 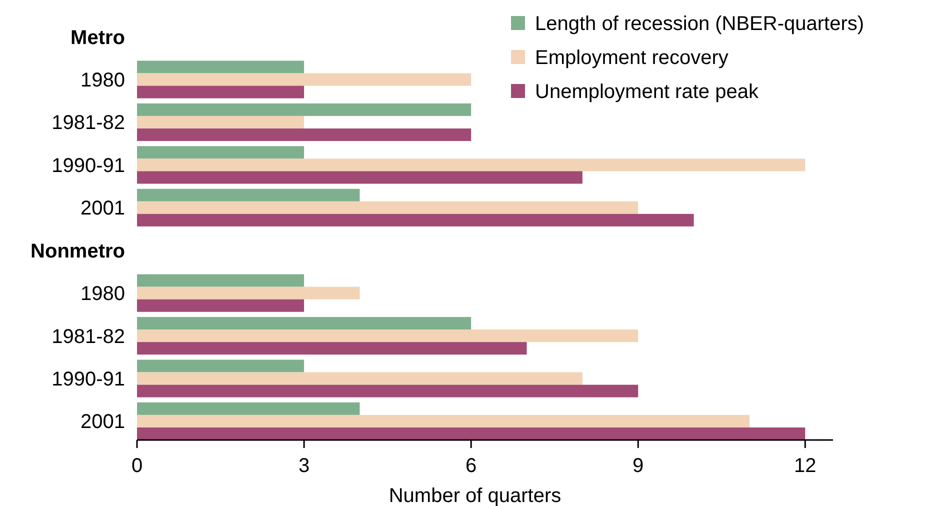 I want to click on x-axis-title: Number of quarters, so click(x=475, y=495).